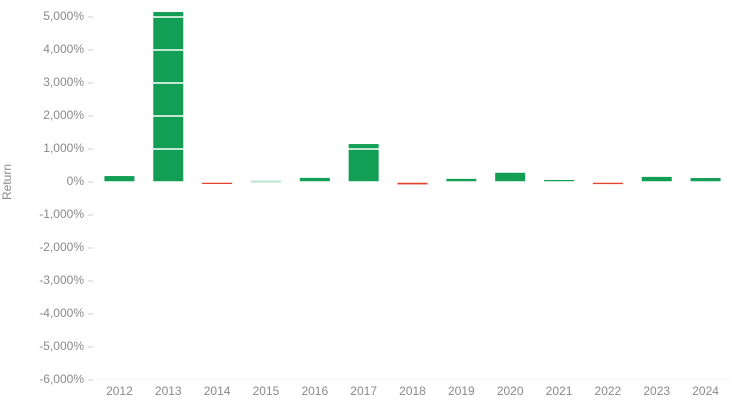 The width and height of the screenshot is (750, 400). What do you see at coordinates (461, 391) in the screenshot?
I see `x-tick-label: 2019` at bounding box center [461, 391].